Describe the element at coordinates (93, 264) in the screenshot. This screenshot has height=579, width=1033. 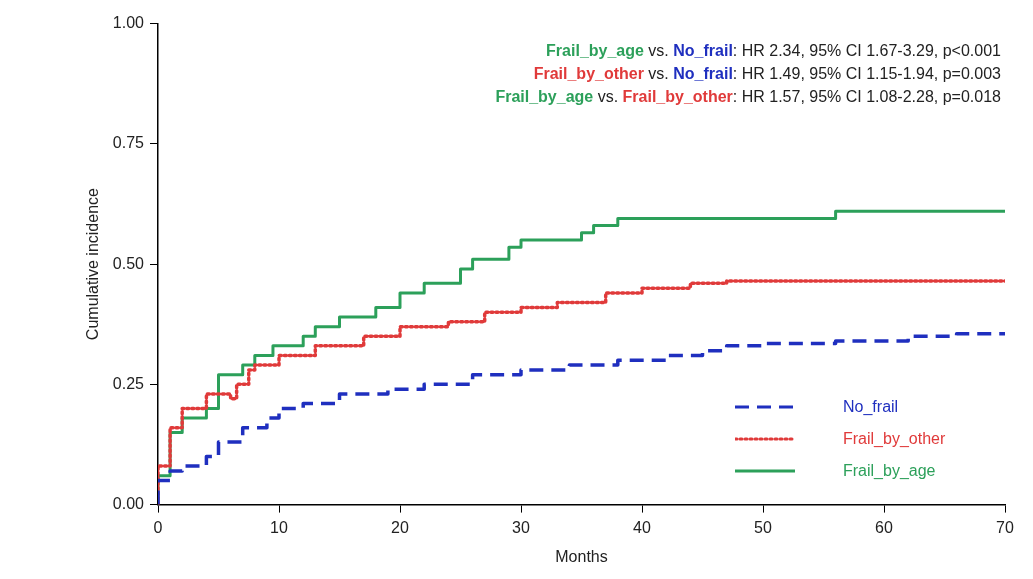
I see `y-axis-title: Cumulative incidence` at that location.